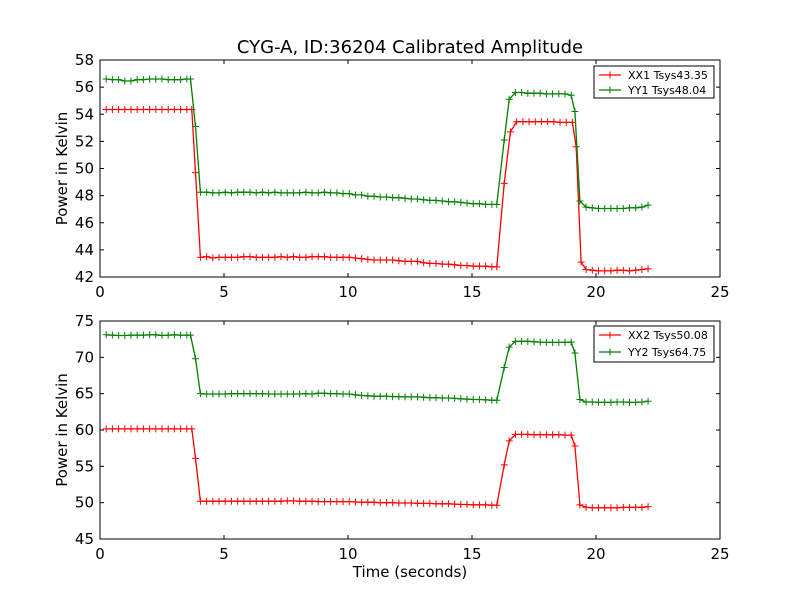 This screenshot has width=800, height=605. What do you see at coordinates (654, 82) in the screenshot?
I see `legend: XX1 Tsys43.35 YY1 Tsys48.04` at bounding box center [654, 82].